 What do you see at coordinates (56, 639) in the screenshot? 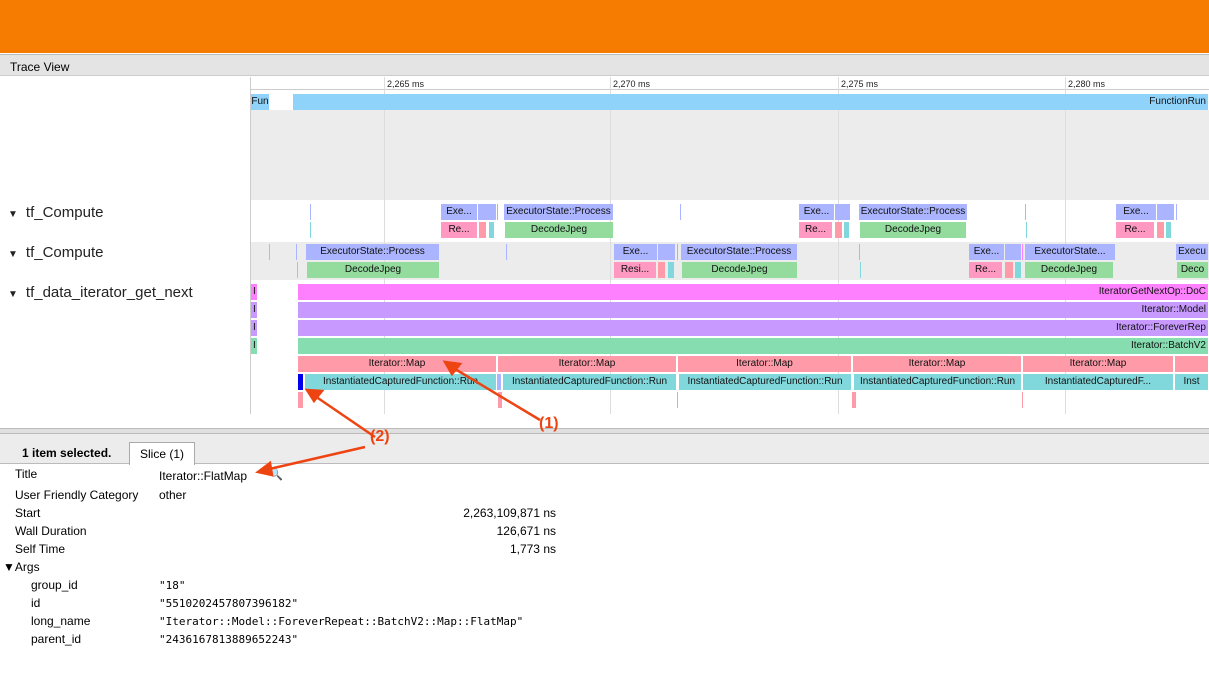
I see `arg-key: parent_id` at bounding box center [56, 639].